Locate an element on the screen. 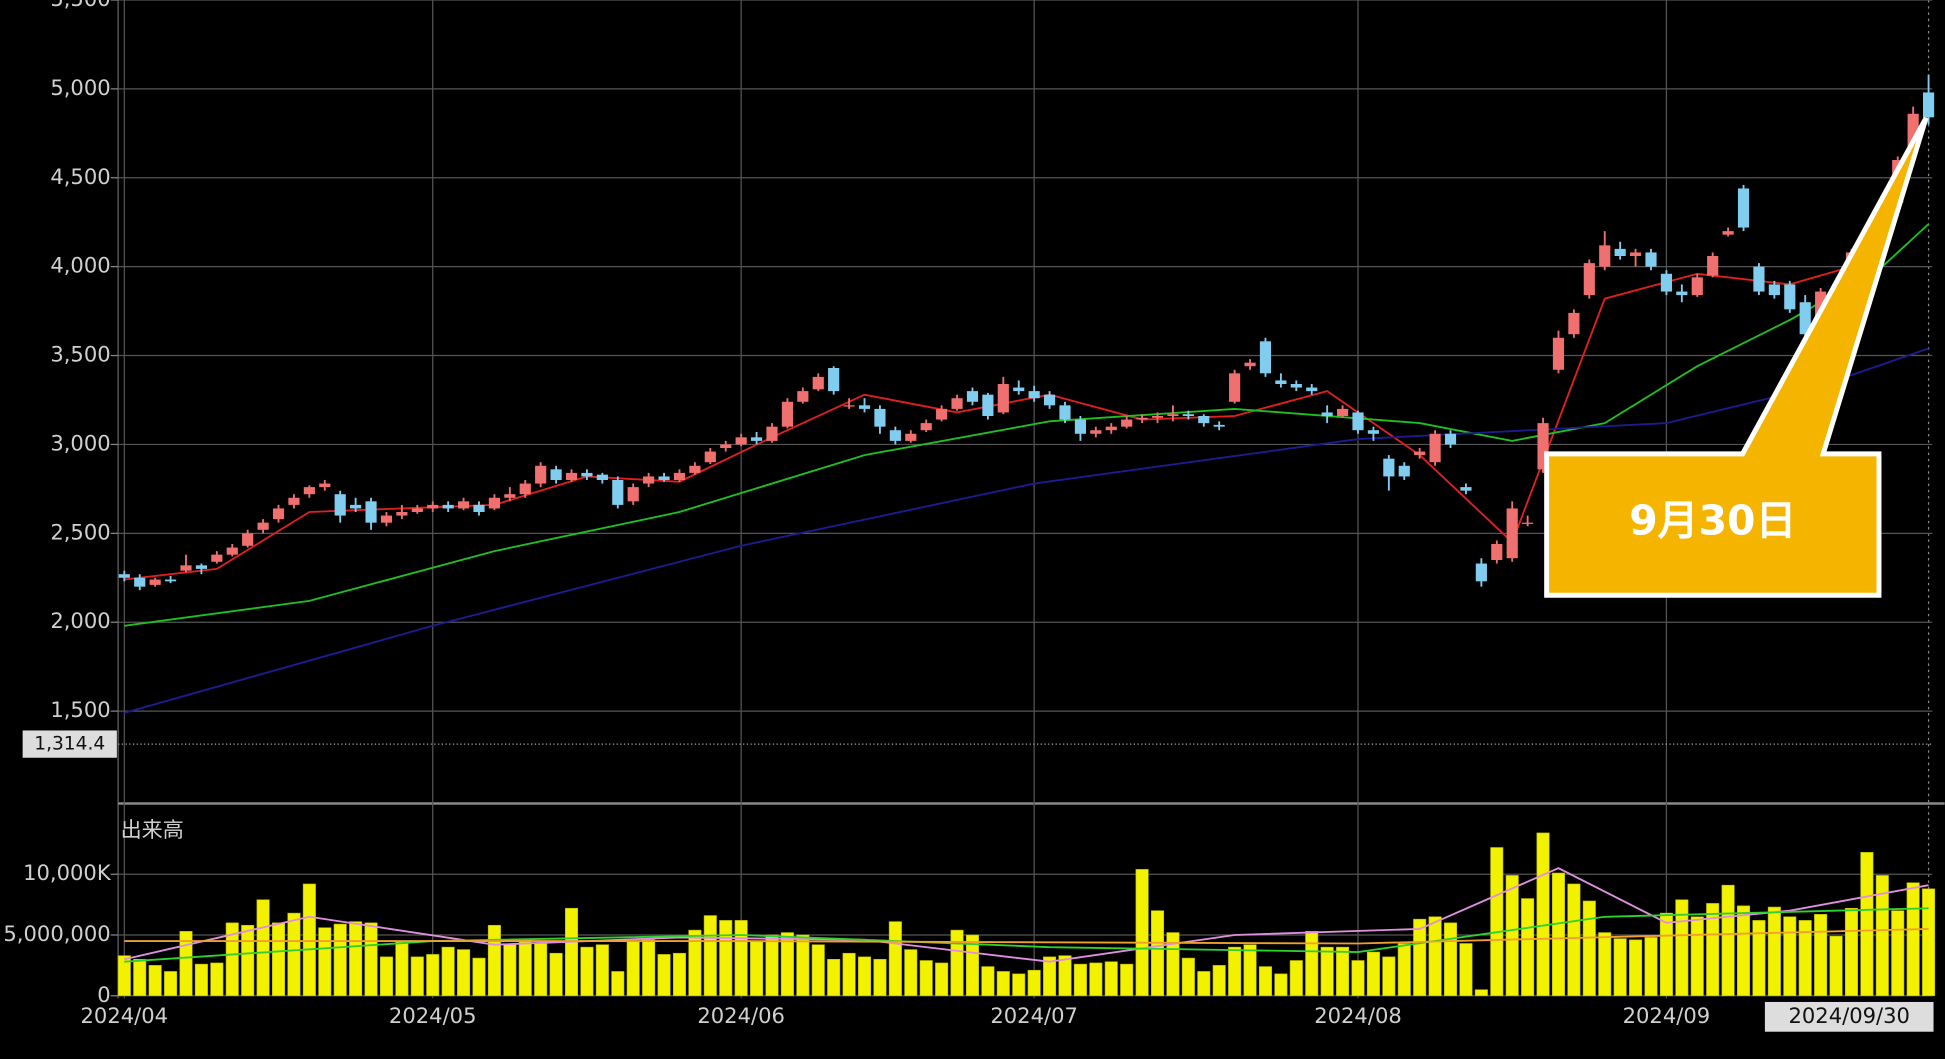 The image size is (1945, 1059). y-tick-label: 4,500 is located at coordinates (80, 176).